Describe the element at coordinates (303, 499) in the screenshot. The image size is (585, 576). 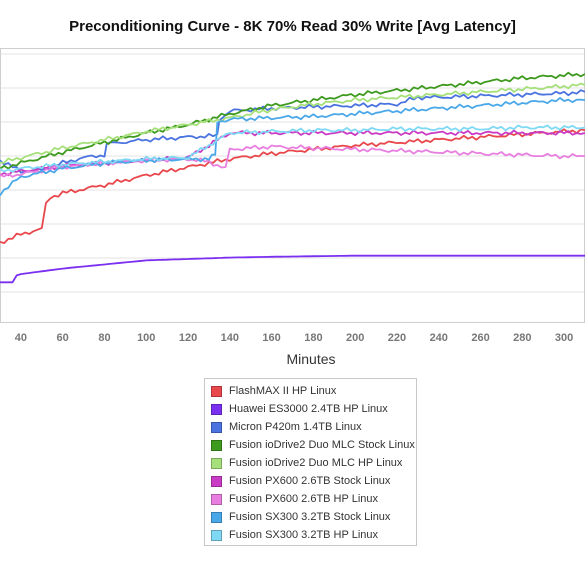
I see `legend-label: Fusion PX600 2.6TB HP Linux` at that location.